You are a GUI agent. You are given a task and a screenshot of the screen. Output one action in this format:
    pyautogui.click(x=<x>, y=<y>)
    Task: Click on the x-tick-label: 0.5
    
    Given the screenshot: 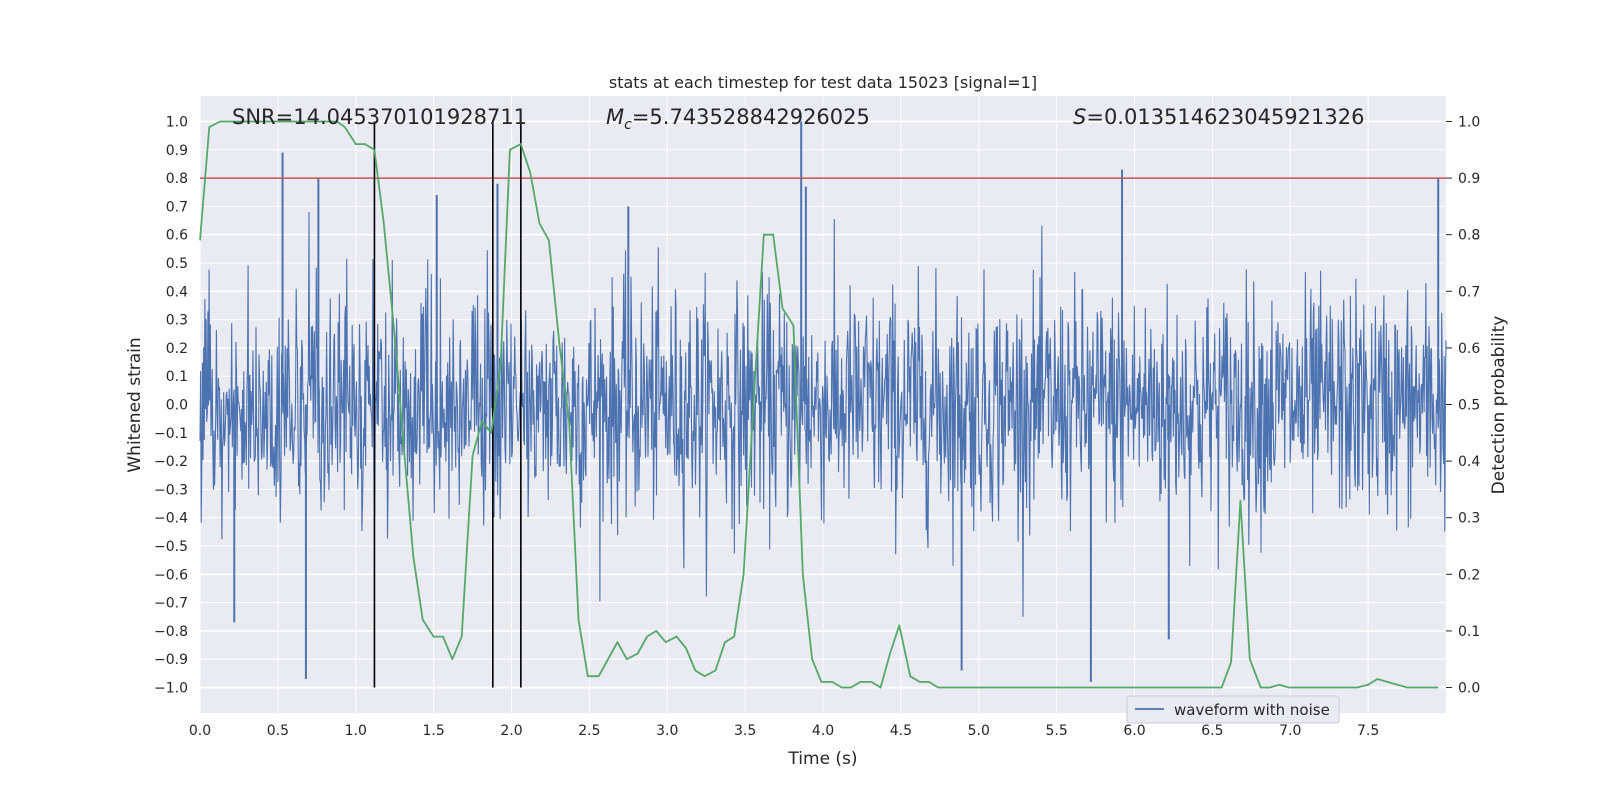 What is the action you would take?
    pyautogui.click(x=278, y=731)
    